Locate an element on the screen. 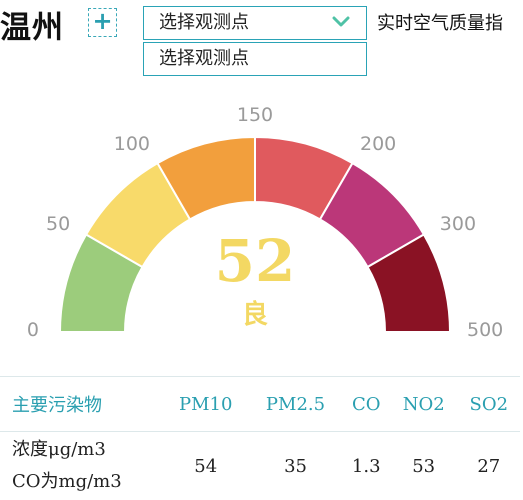  pollutant-header-so2: SO2 is located at coordinates (489, 404).